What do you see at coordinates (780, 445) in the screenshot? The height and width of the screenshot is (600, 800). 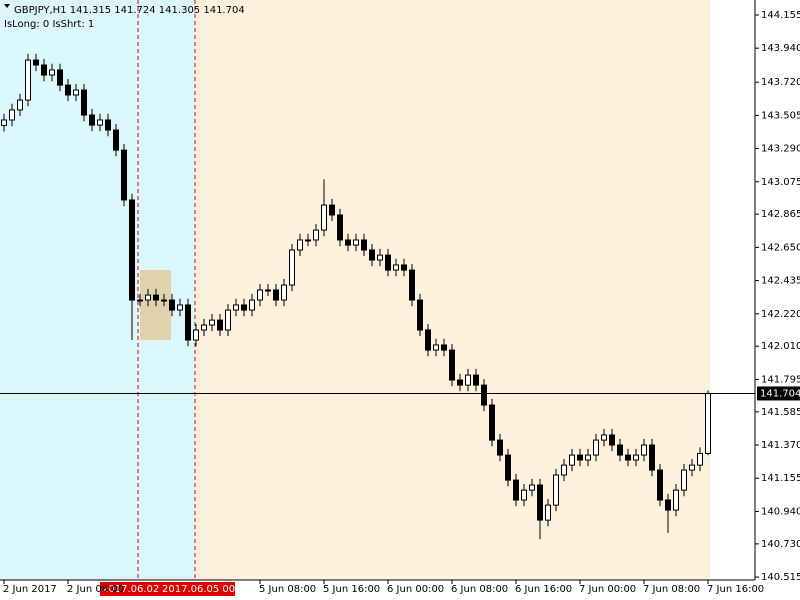 I see `y-tick-label: 141.370` at bounding box center [780, 445].